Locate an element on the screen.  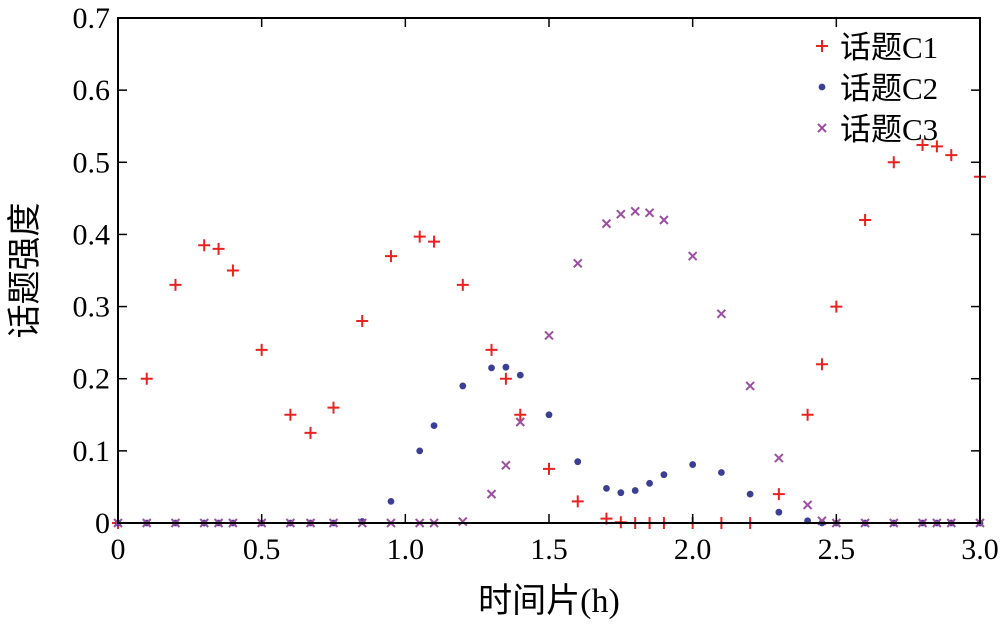
legend: 话题C1 话题C2 话题C3 is located at coordinates (877, 88).